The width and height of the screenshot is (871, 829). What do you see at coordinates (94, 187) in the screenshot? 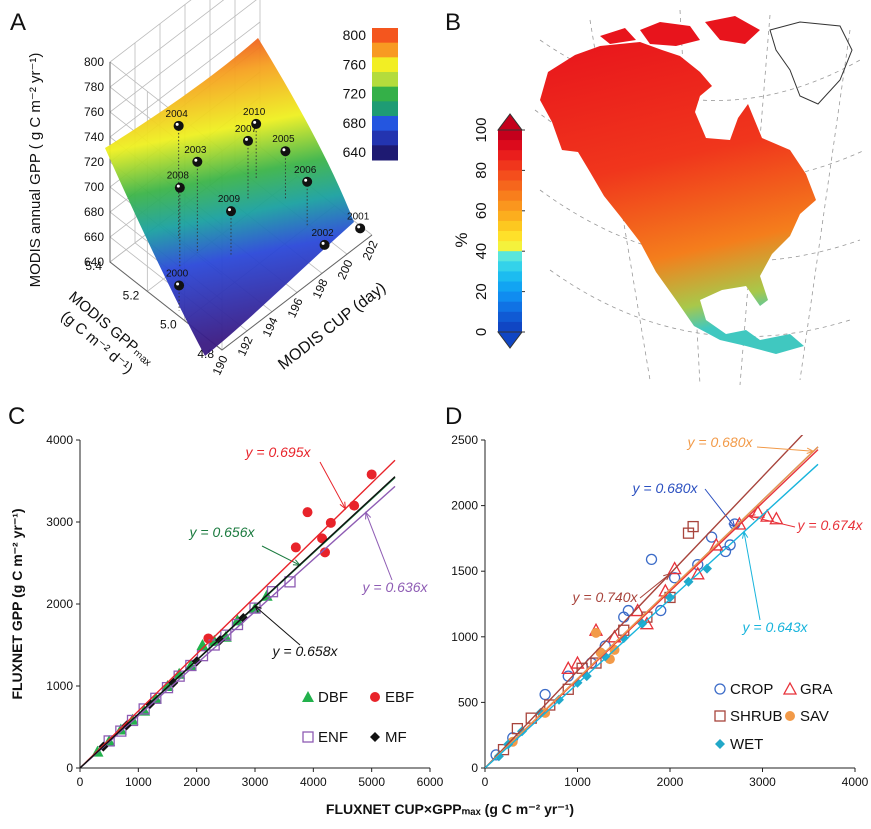
I see `z-tick-label: 700` at bounding box center [94, 187].